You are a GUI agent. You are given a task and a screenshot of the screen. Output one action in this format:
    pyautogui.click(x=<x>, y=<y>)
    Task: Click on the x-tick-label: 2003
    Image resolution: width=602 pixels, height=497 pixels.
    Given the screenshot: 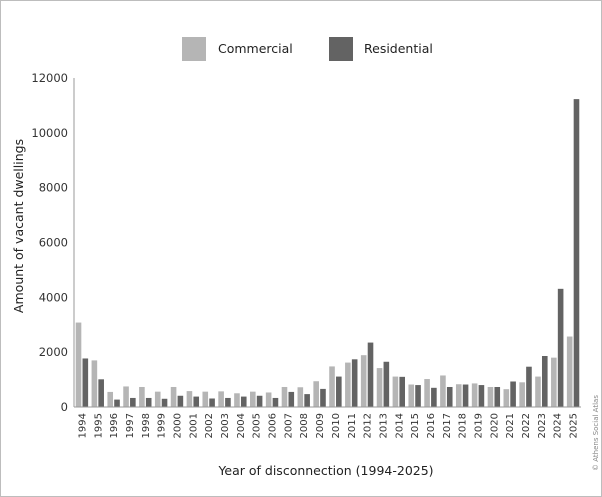 What is the action you would take?
    pyautogui.click(x=225, y=425)
    